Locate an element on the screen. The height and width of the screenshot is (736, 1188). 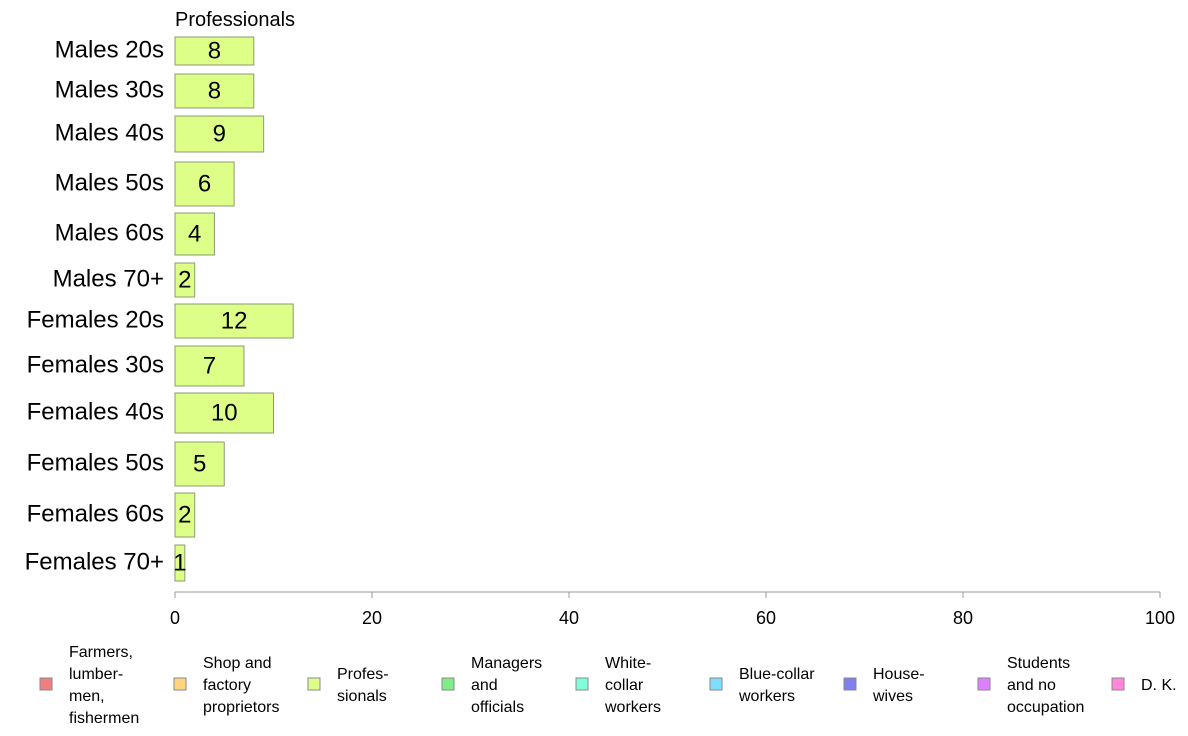
legend-entry: Farmers, lumber-men, fishermen is located at coordinates (104, 685).